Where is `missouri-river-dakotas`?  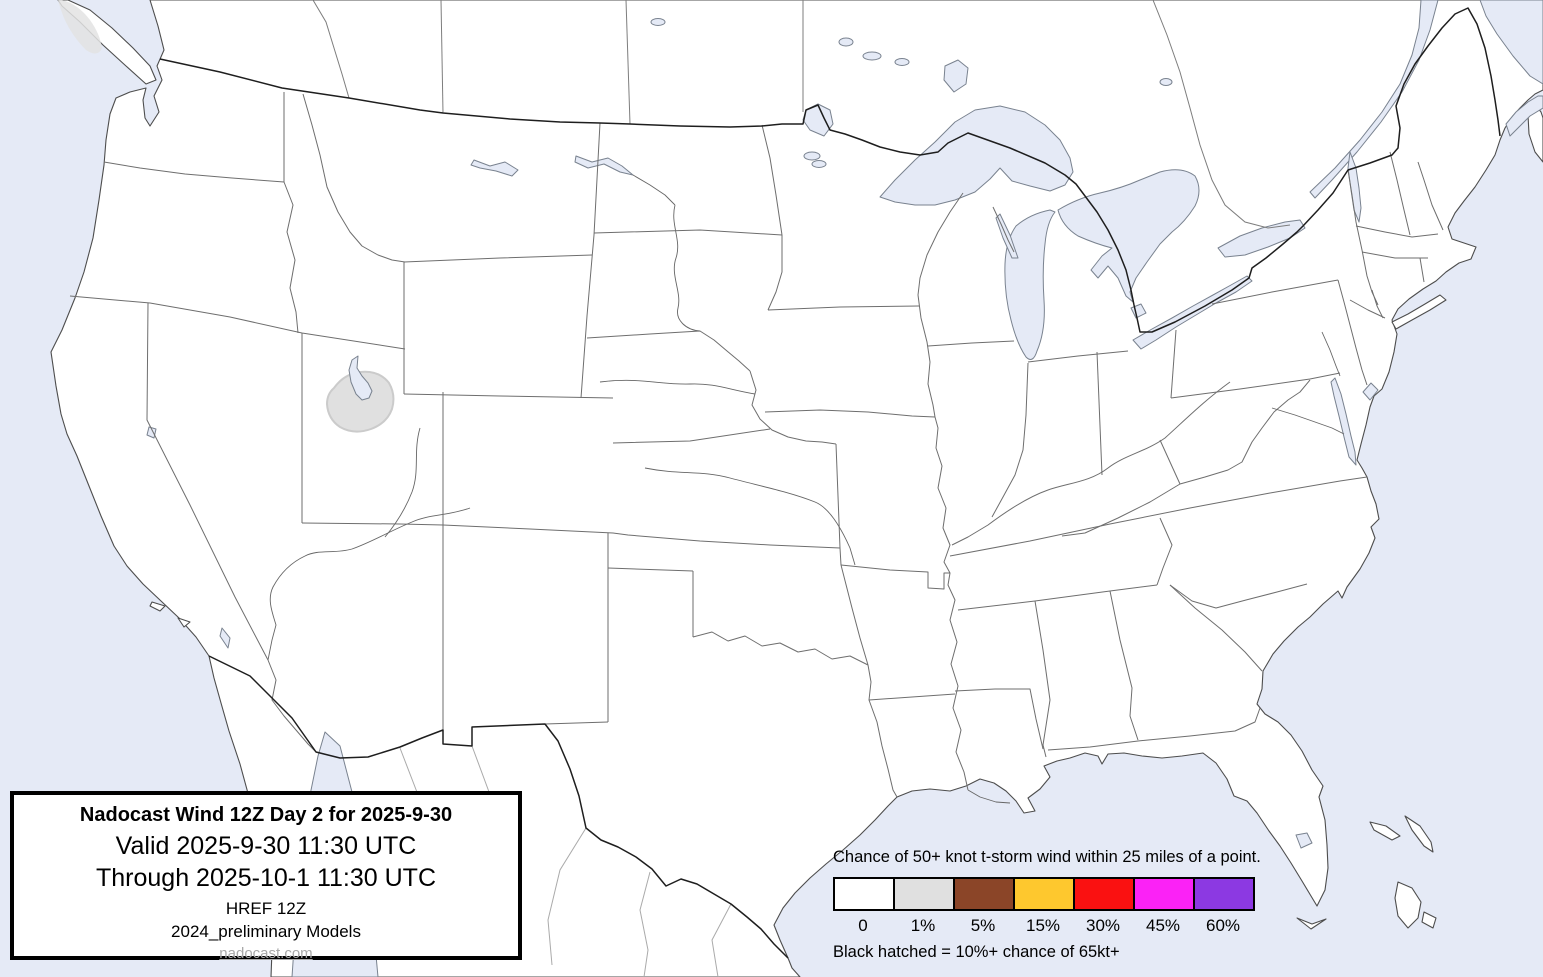
missouri-river-dakotas is located at coordinates (687, 268).